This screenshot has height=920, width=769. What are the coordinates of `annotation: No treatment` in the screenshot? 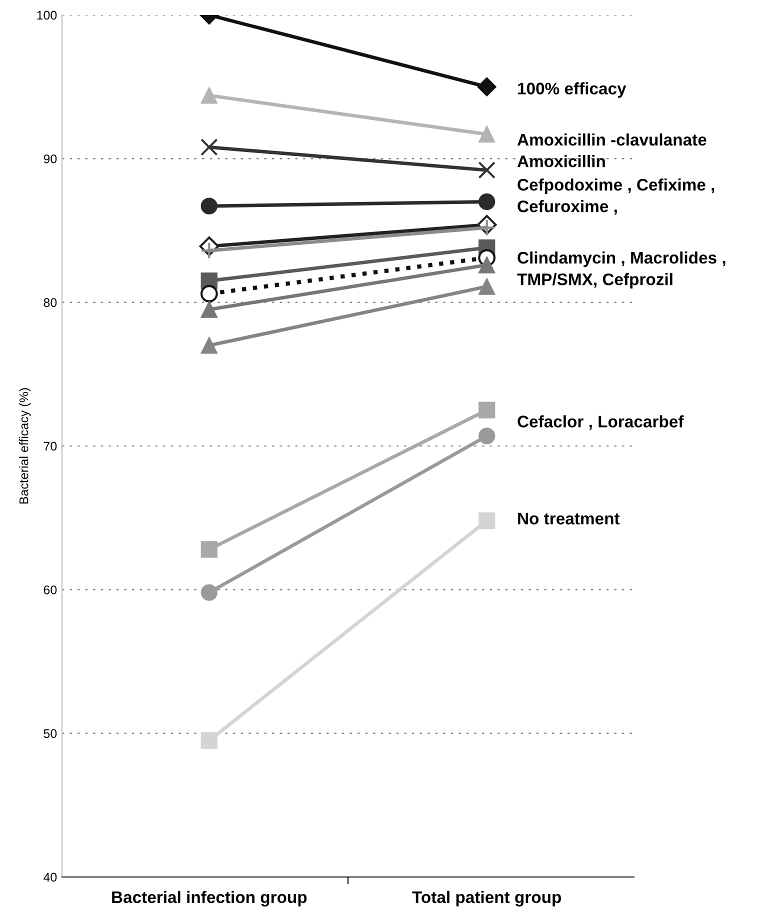 It's located at (569, 518).